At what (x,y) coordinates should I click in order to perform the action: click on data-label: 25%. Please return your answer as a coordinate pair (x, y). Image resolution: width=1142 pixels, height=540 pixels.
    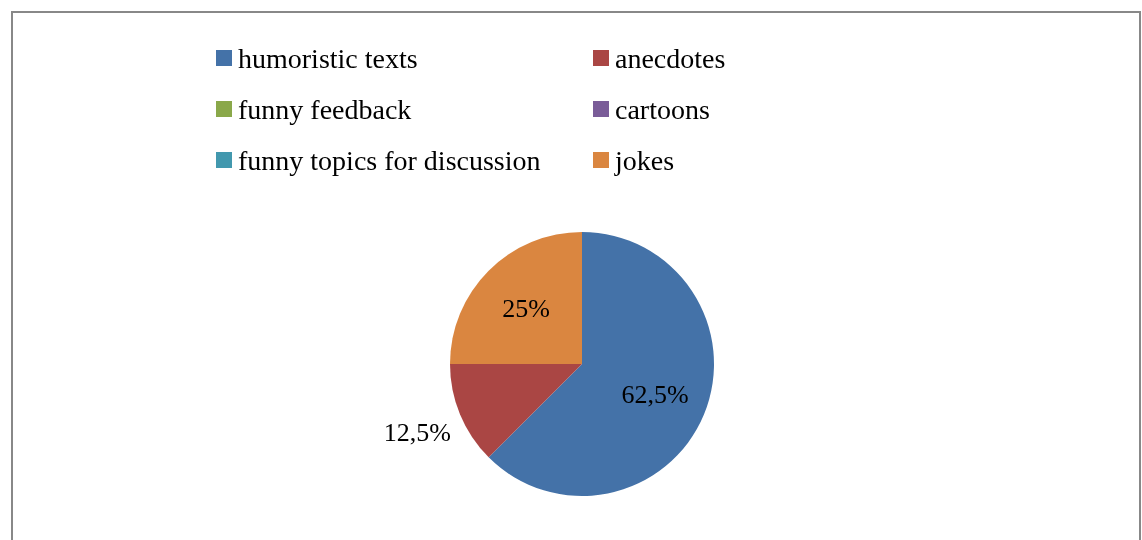
    Looking at the image, I should click on (526, 308).